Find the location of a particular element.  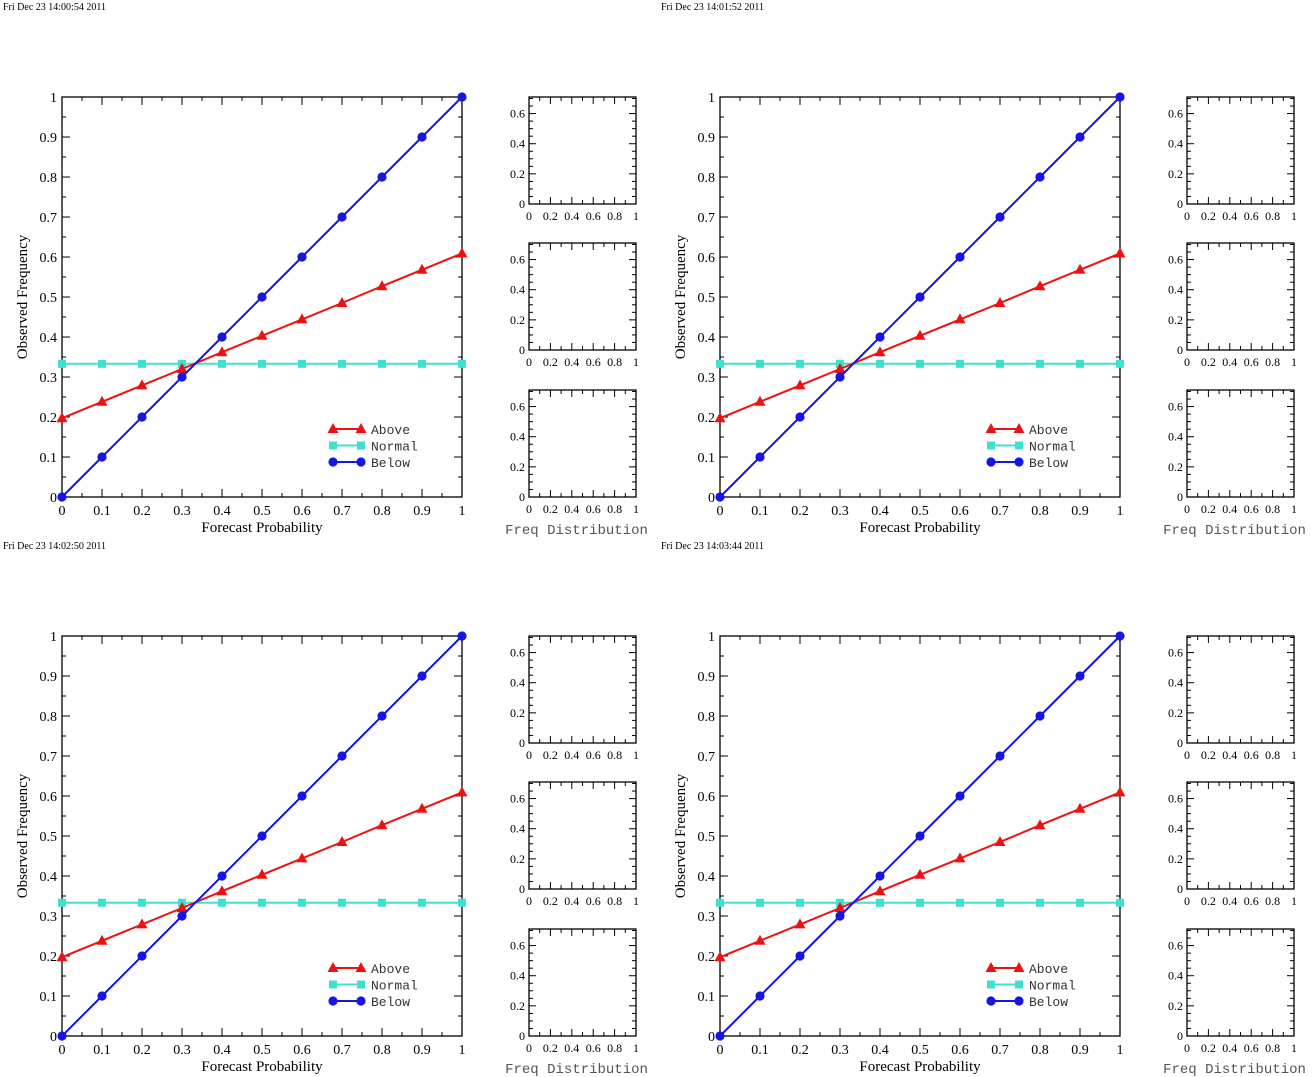

y-tick-label: 0 is located at coordinates (53, 1037).